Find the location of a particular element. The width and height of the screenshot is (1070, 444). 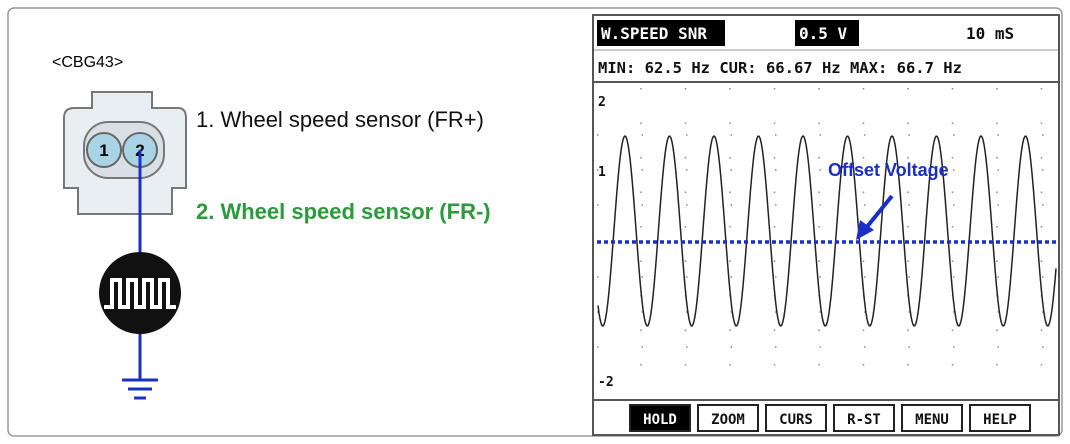

button-label: ZOOM is located at coordinates (728, 420).